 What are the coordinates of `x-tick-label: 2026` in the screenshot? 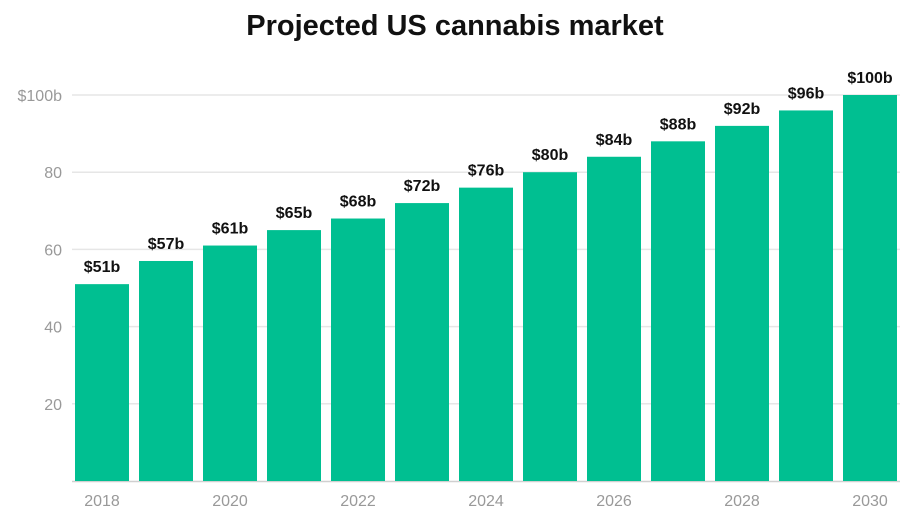 It's located at (614, 501).